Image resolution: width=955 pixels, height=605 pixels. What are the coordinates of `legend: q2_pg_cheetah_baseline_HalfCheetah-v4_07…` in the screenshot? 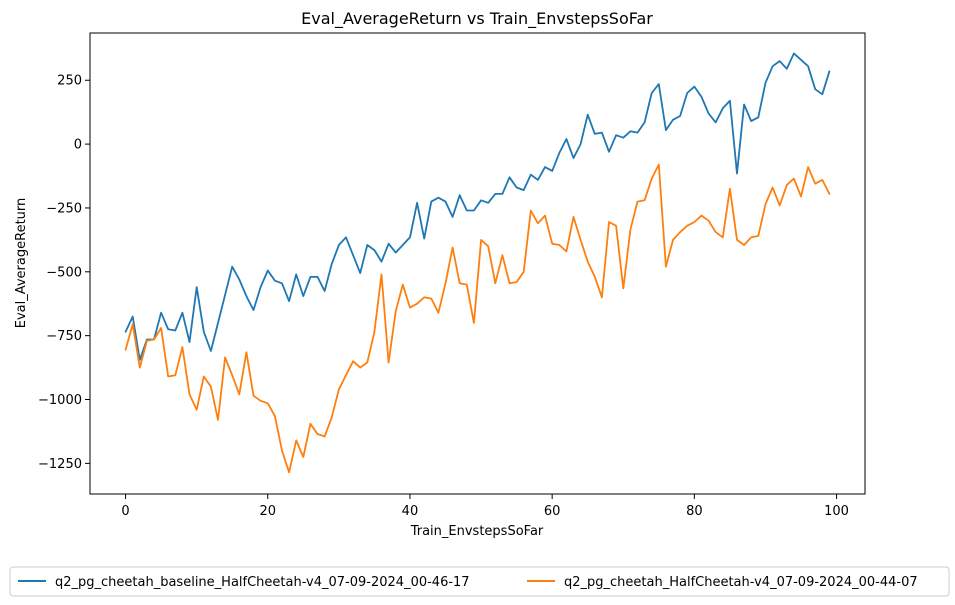 It's located at (479, 581).